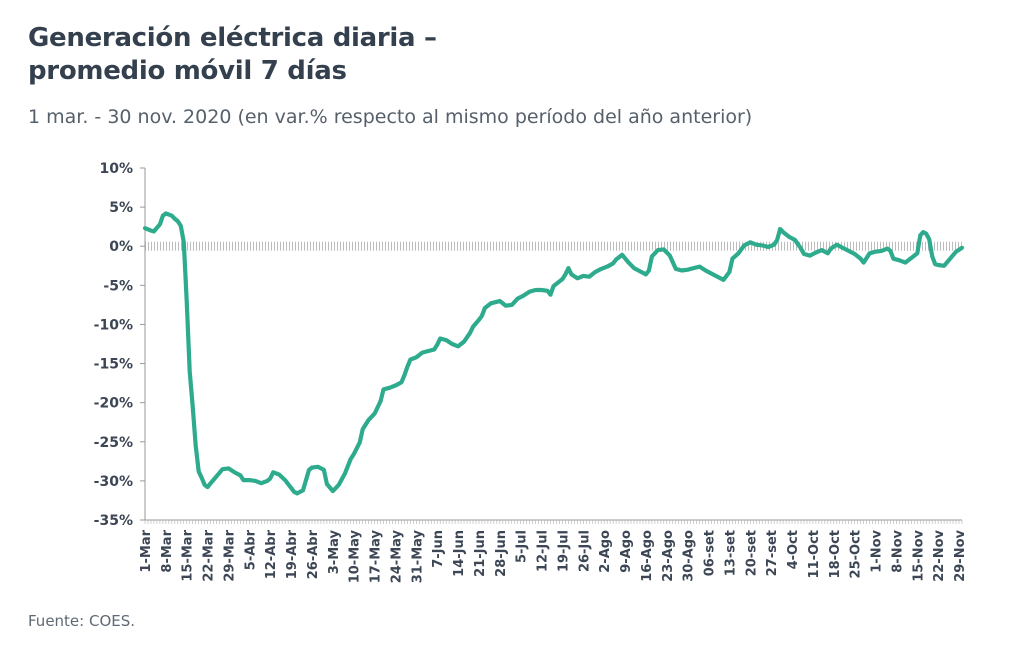 The height and width of the screenshot is (646, 1010). I want to click on x-tick-label: 26-Abr, so click(313, 554).